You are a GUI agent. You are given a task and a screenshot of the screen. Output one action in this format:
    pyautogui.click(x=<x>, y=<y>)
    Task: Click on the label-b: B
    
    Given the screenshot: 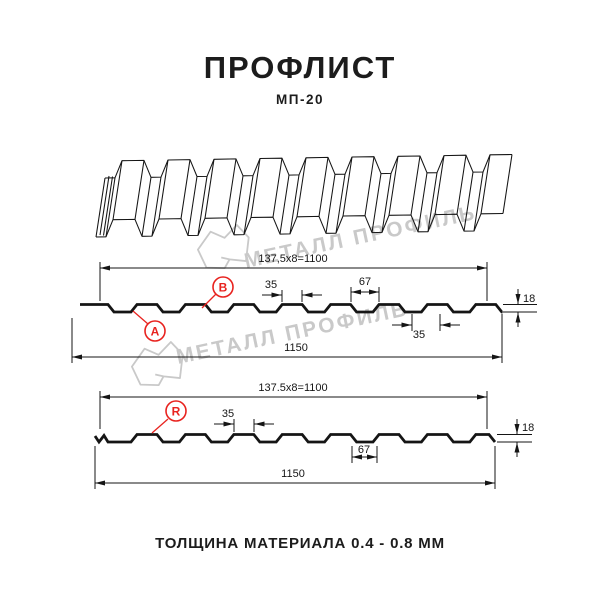 What is the action you would take?
    pyautogui.click(x=223, y=288)
    